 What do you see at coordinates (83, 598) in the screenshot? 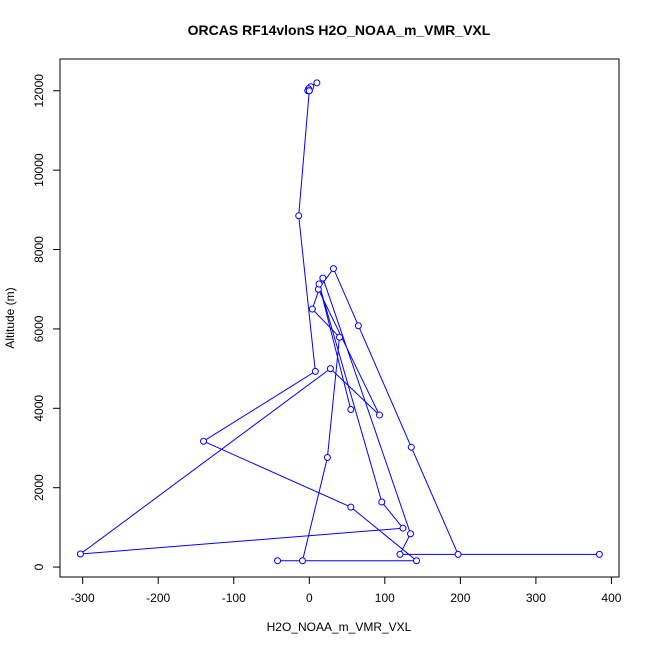
I see `x-tick-label: -300` at bounding box center [83, 598].